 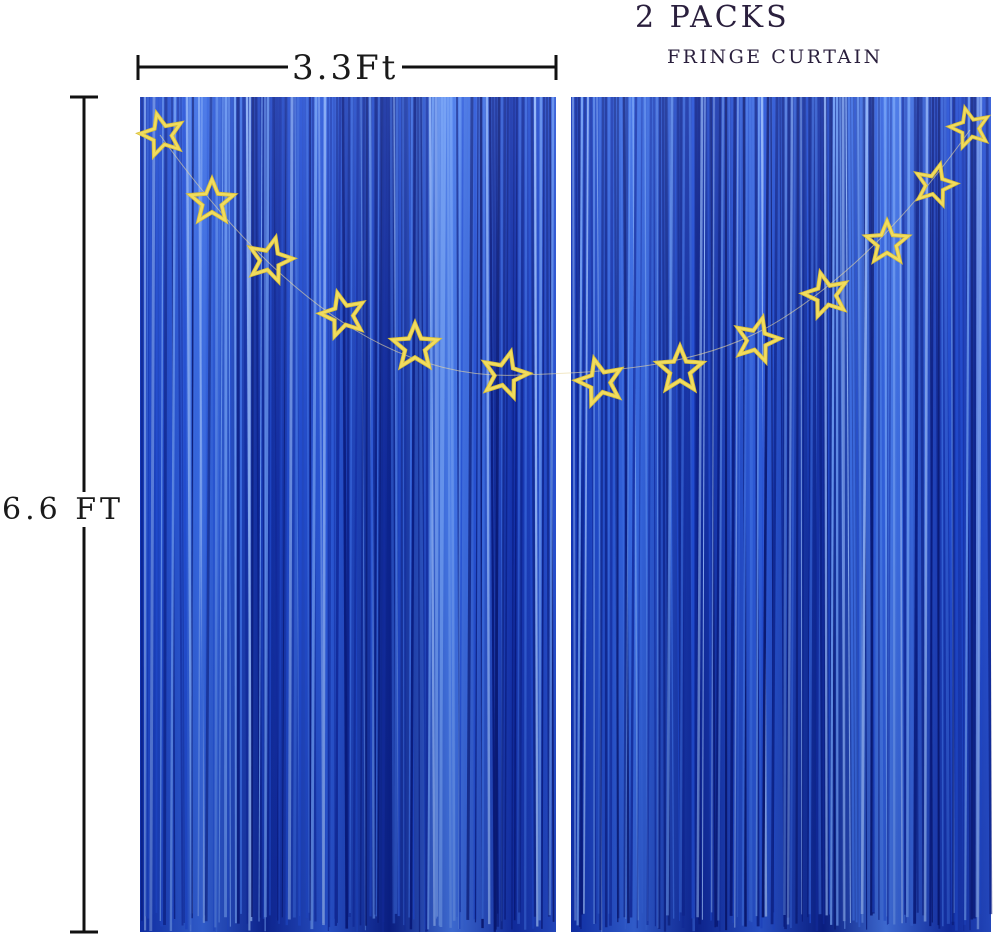 What do you see at coordinates (712, 17) in the screenshot?
I see `packs-title: 2 PACKS` at bounding box center [712, 17].